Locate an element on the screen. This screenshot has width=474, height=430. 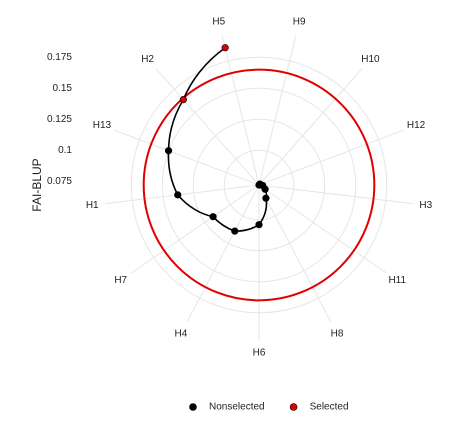
category-label: H1 is located at coordinates (92, 205).